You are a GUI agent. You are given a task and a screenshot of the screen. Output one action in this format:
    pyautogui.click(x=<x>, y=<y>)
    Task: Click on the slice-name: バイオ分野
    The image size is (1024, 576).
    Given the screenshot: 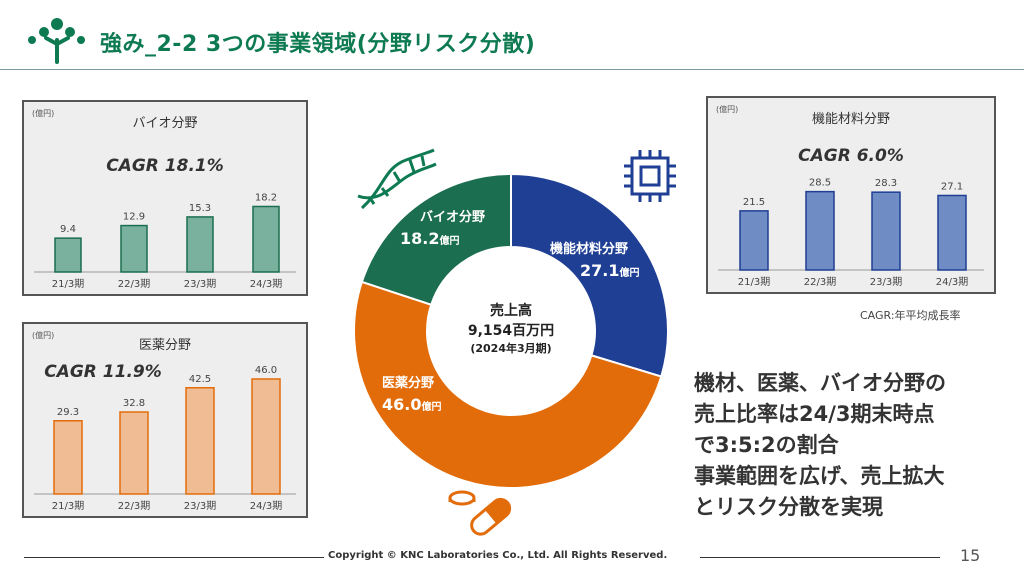 What is the action you would take?
    pyautogui.click(x=453, y=217)
    